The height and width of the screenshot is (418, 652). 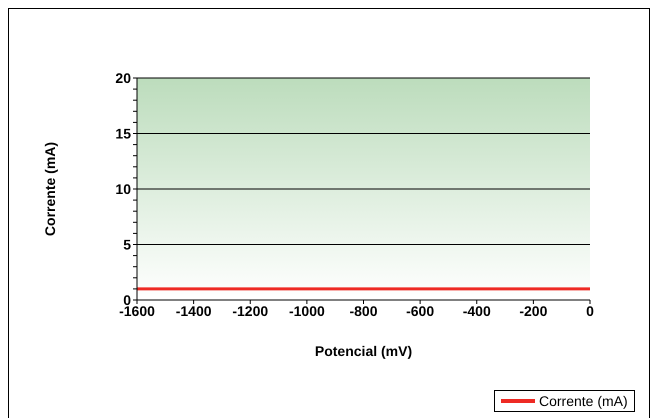 I want to click on x-tick-label: 0, so click(x=590, y=310).